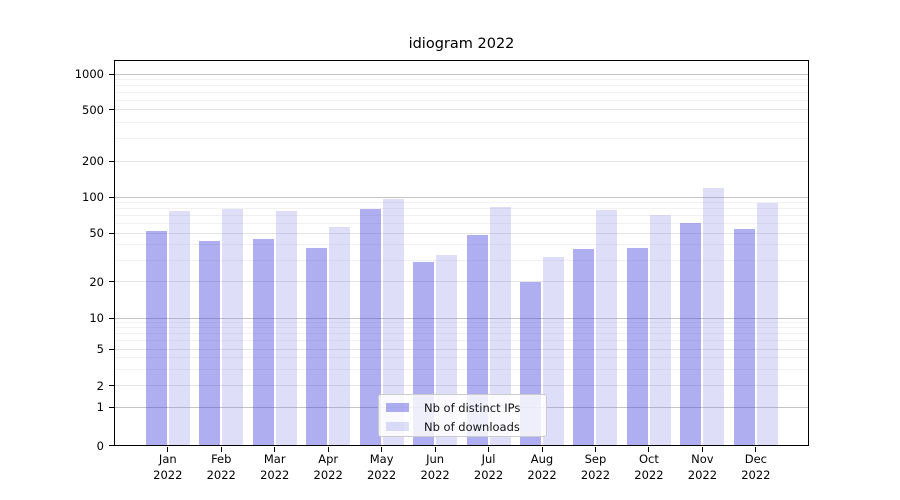 This screenshot has height=500, width=900. What do you see at coordinates (96, 281) in the screenshot?
I see `y-tick-label-20: 20` at bounding box center [96, 281].